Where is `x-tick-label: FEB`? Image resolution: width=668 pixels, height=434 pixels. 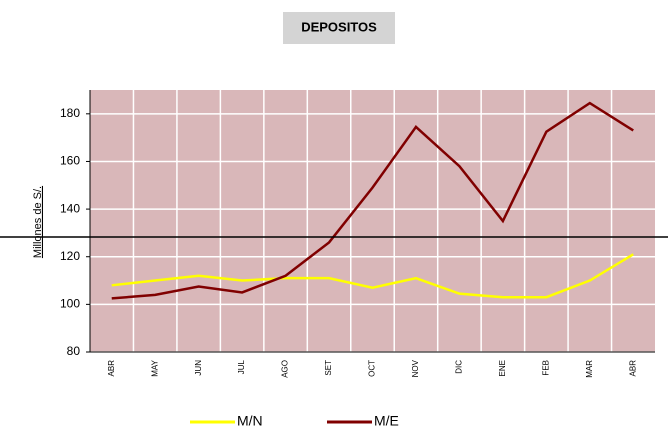
x-tick-label: FEB is located at coordinates (545, 368).